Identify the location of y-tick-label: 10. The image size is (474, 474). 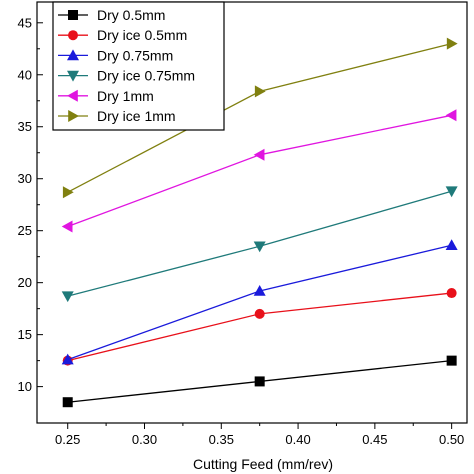
(25, 386).